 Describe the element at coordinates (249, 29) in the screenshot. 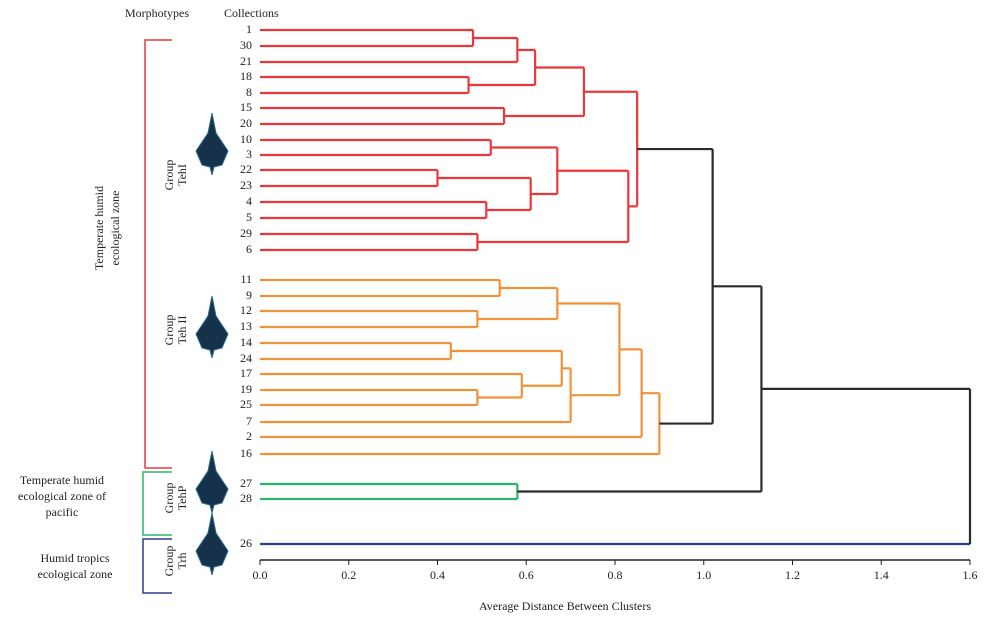

I see `leaf-label: 1` at that location.